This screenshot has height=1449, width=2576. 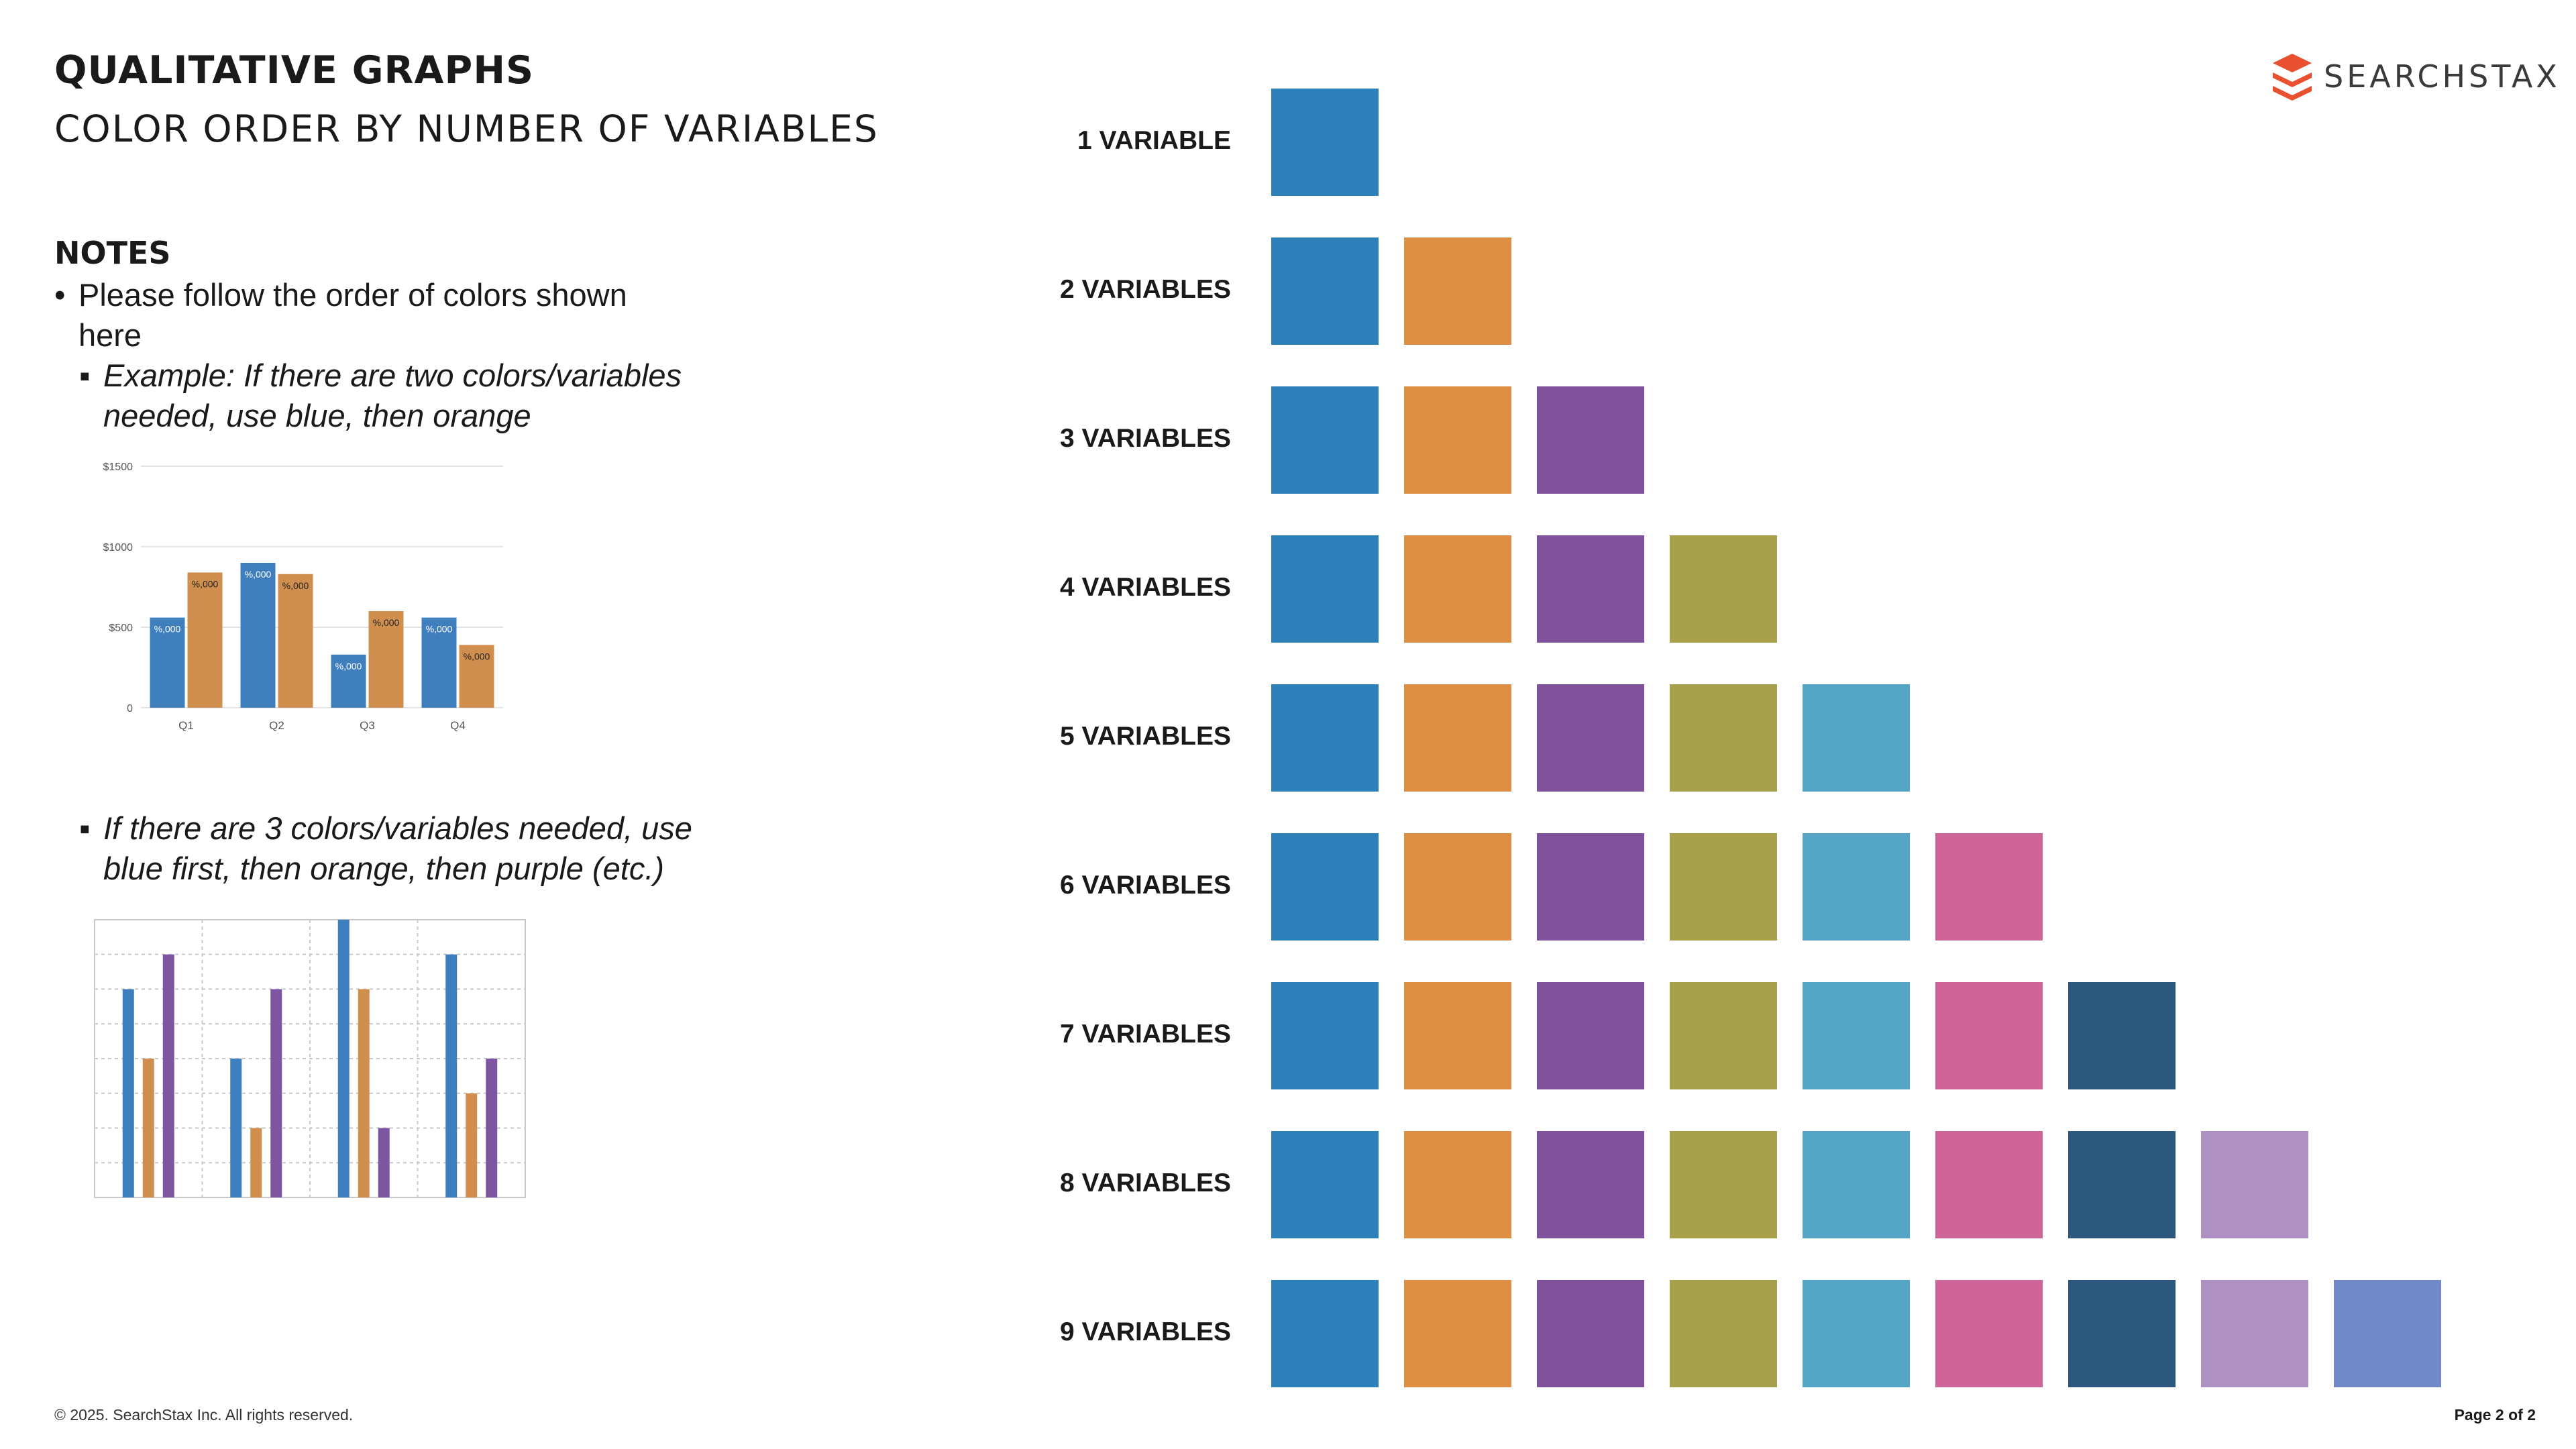 What do you see at coordinates (1145, 736) in the screenshot?
I see `row-label: 5 VARIABLES` at bounding box center [1145, 736].